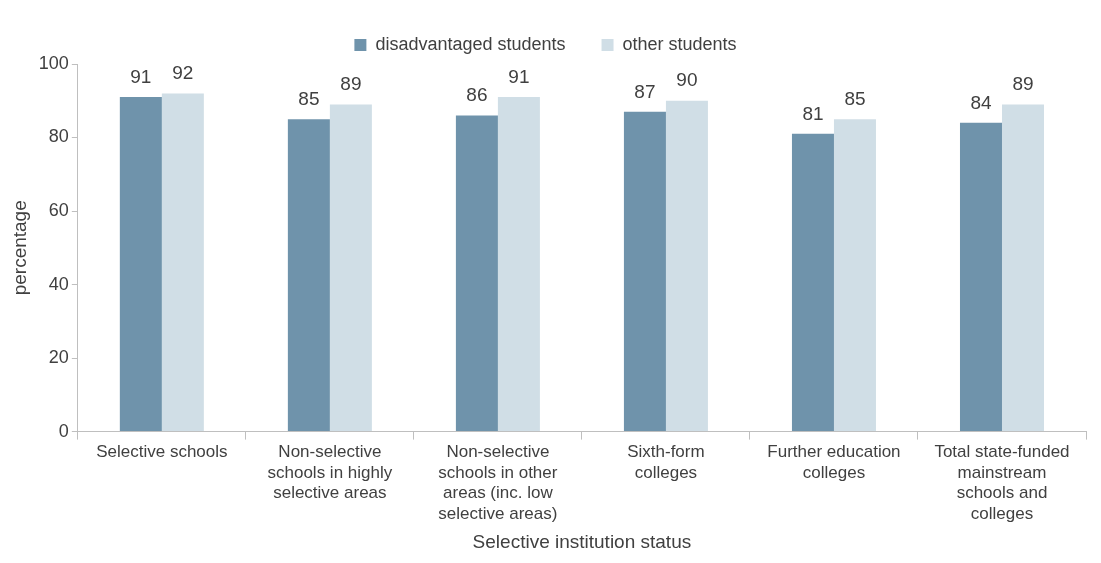 This screenshot has height=563, width=1101. Describe the element at coordinates (981, 102) in the screenshot. I see `data-label: 84` at that location.